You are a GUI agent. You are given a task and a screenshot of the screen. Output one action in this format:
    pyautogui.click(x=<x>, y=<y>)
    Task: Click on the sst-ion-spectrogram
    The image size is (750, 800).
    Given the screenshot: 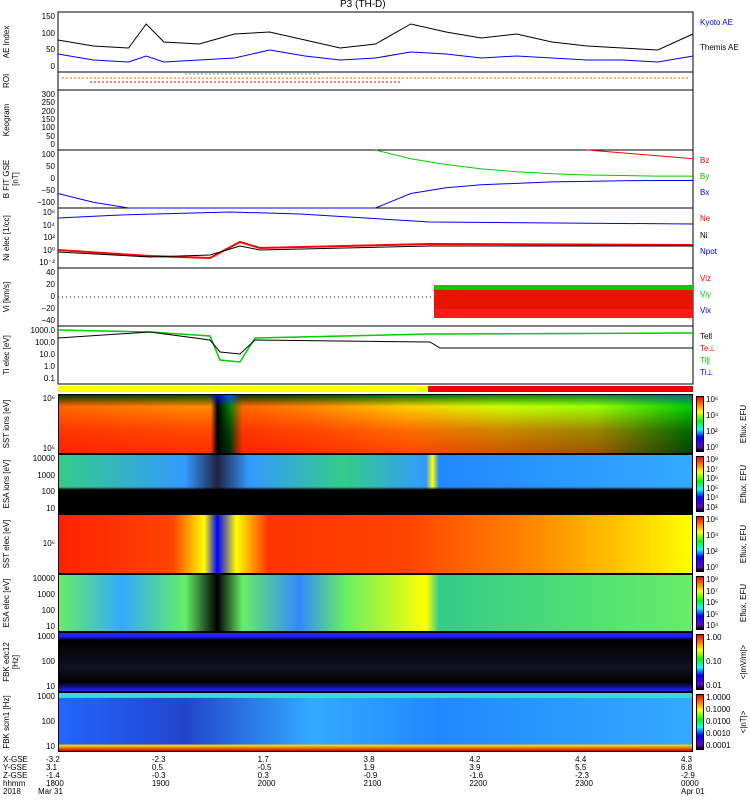 What is the action you would take?
    pyautogui.click(x=375, y=424)
    